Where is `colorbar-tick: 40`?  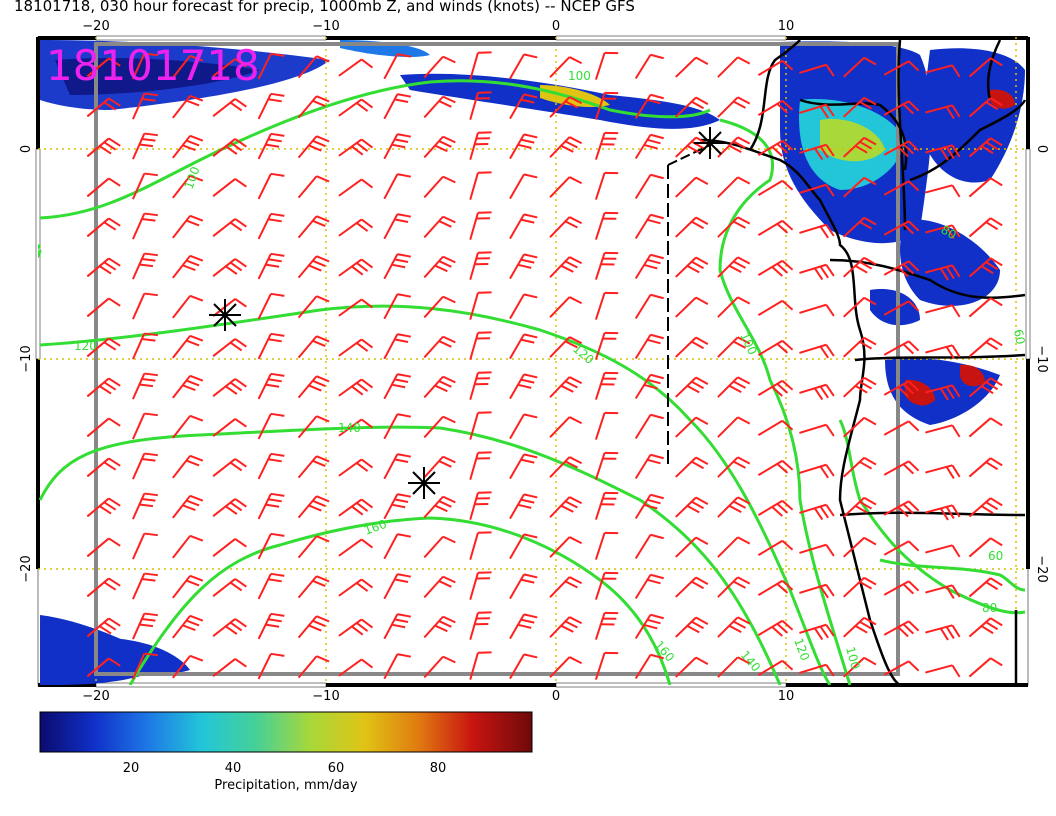
colorbar-tick: 40 is located at coordinates (233, 768).